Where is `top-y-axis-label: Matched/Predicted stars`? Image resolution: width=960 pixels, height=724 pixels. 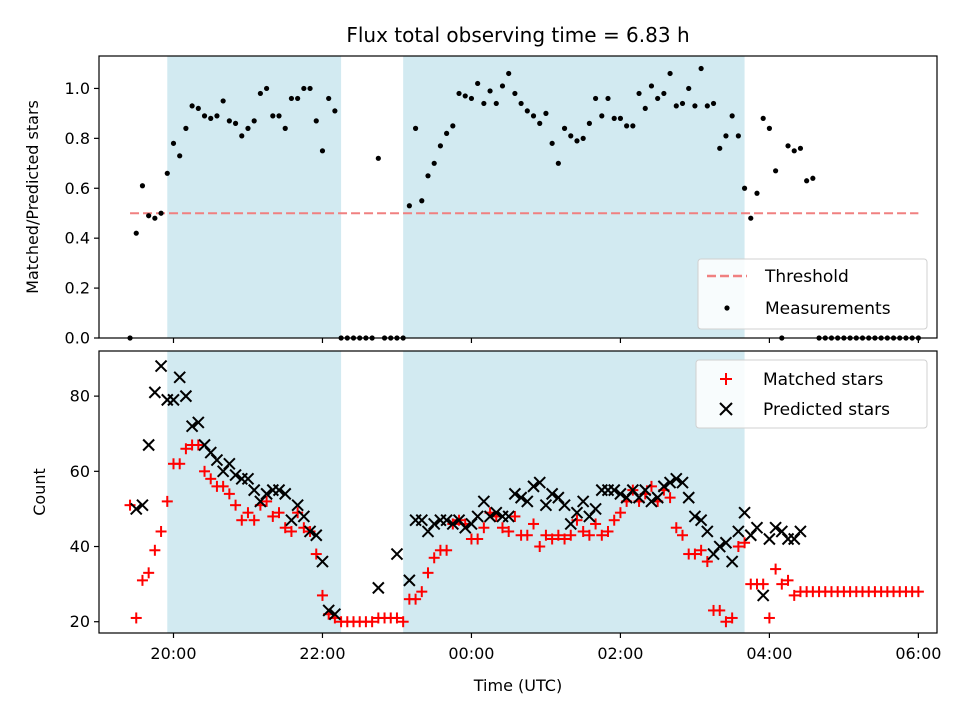 top-y-axis-label: Matched/Predicted stars is located at coordinates (32, 197).